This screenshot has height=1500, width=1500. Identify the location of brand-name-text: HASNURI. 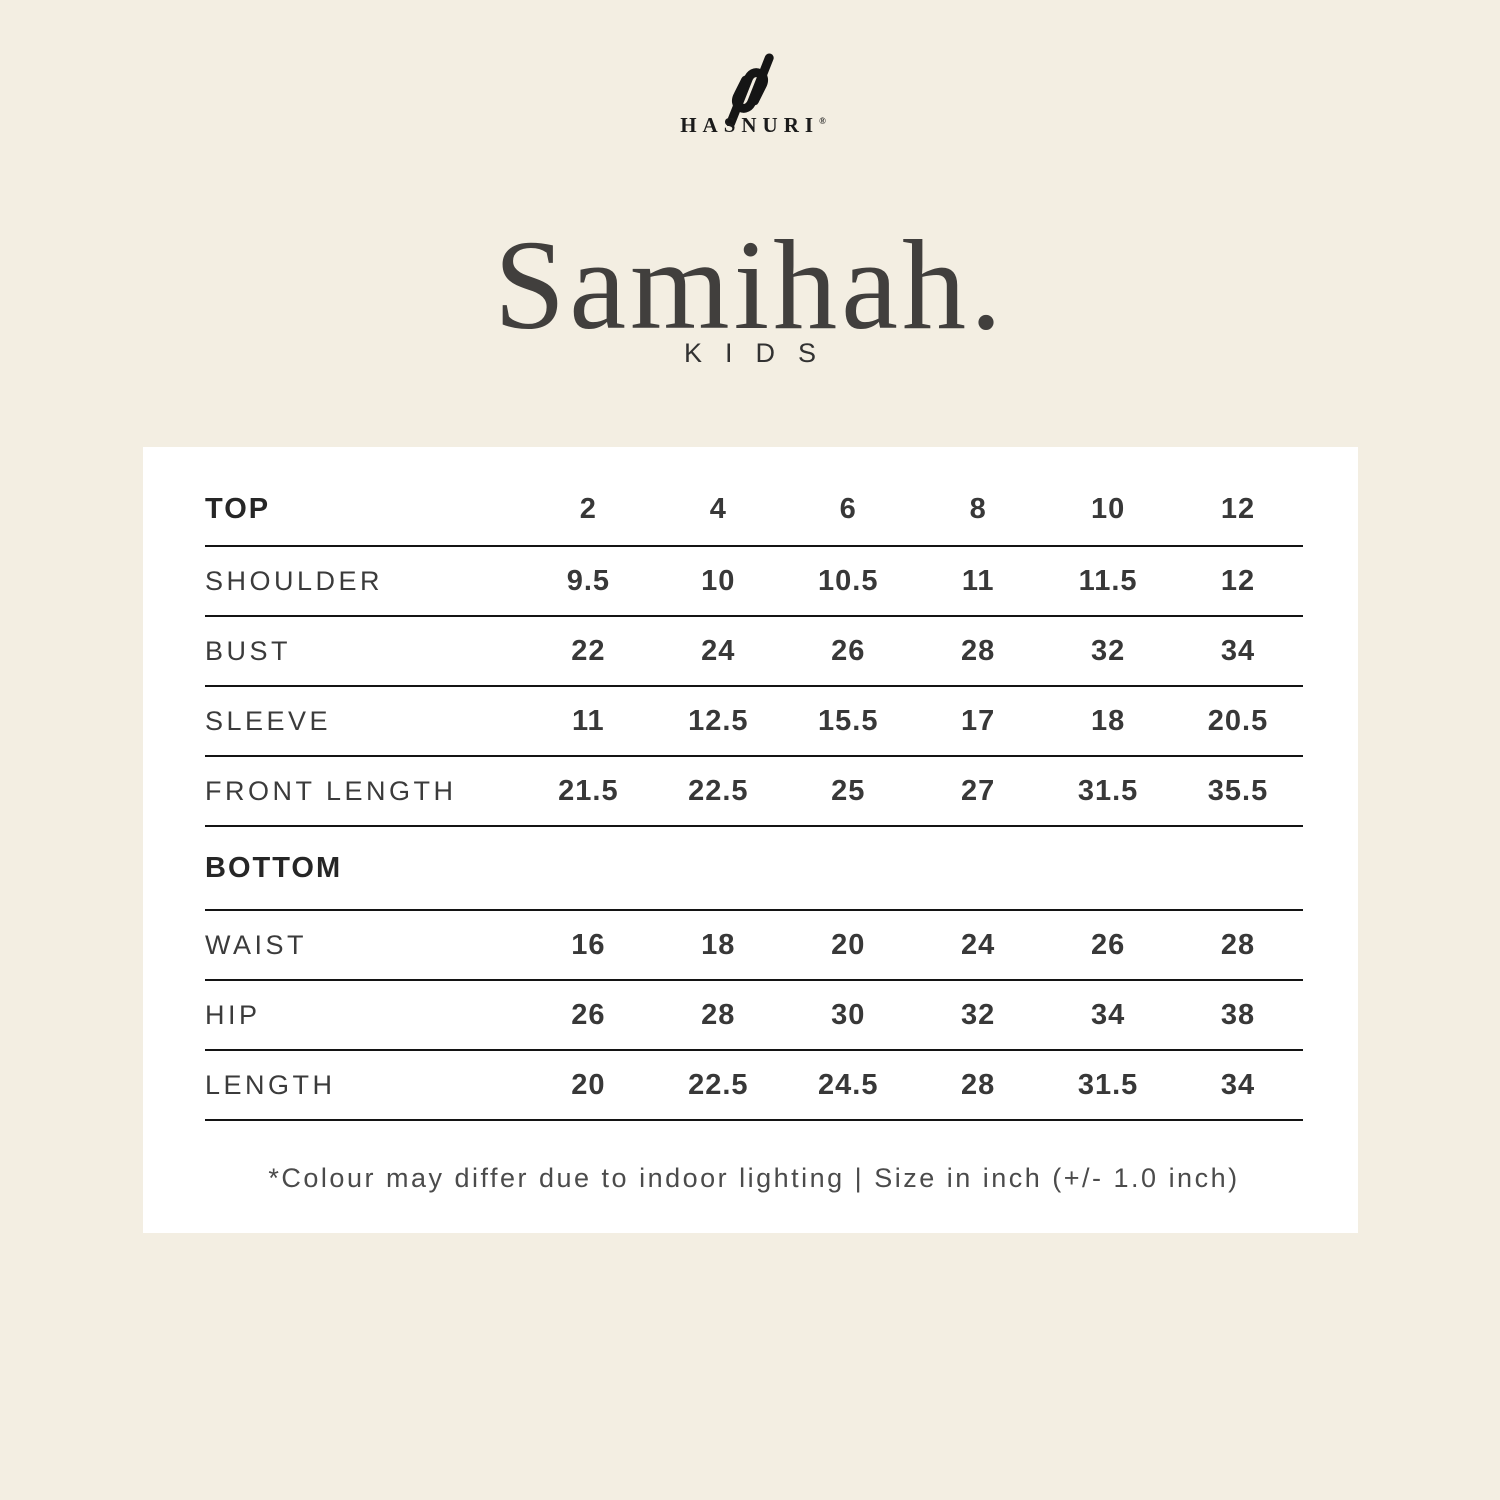
(750, 125).